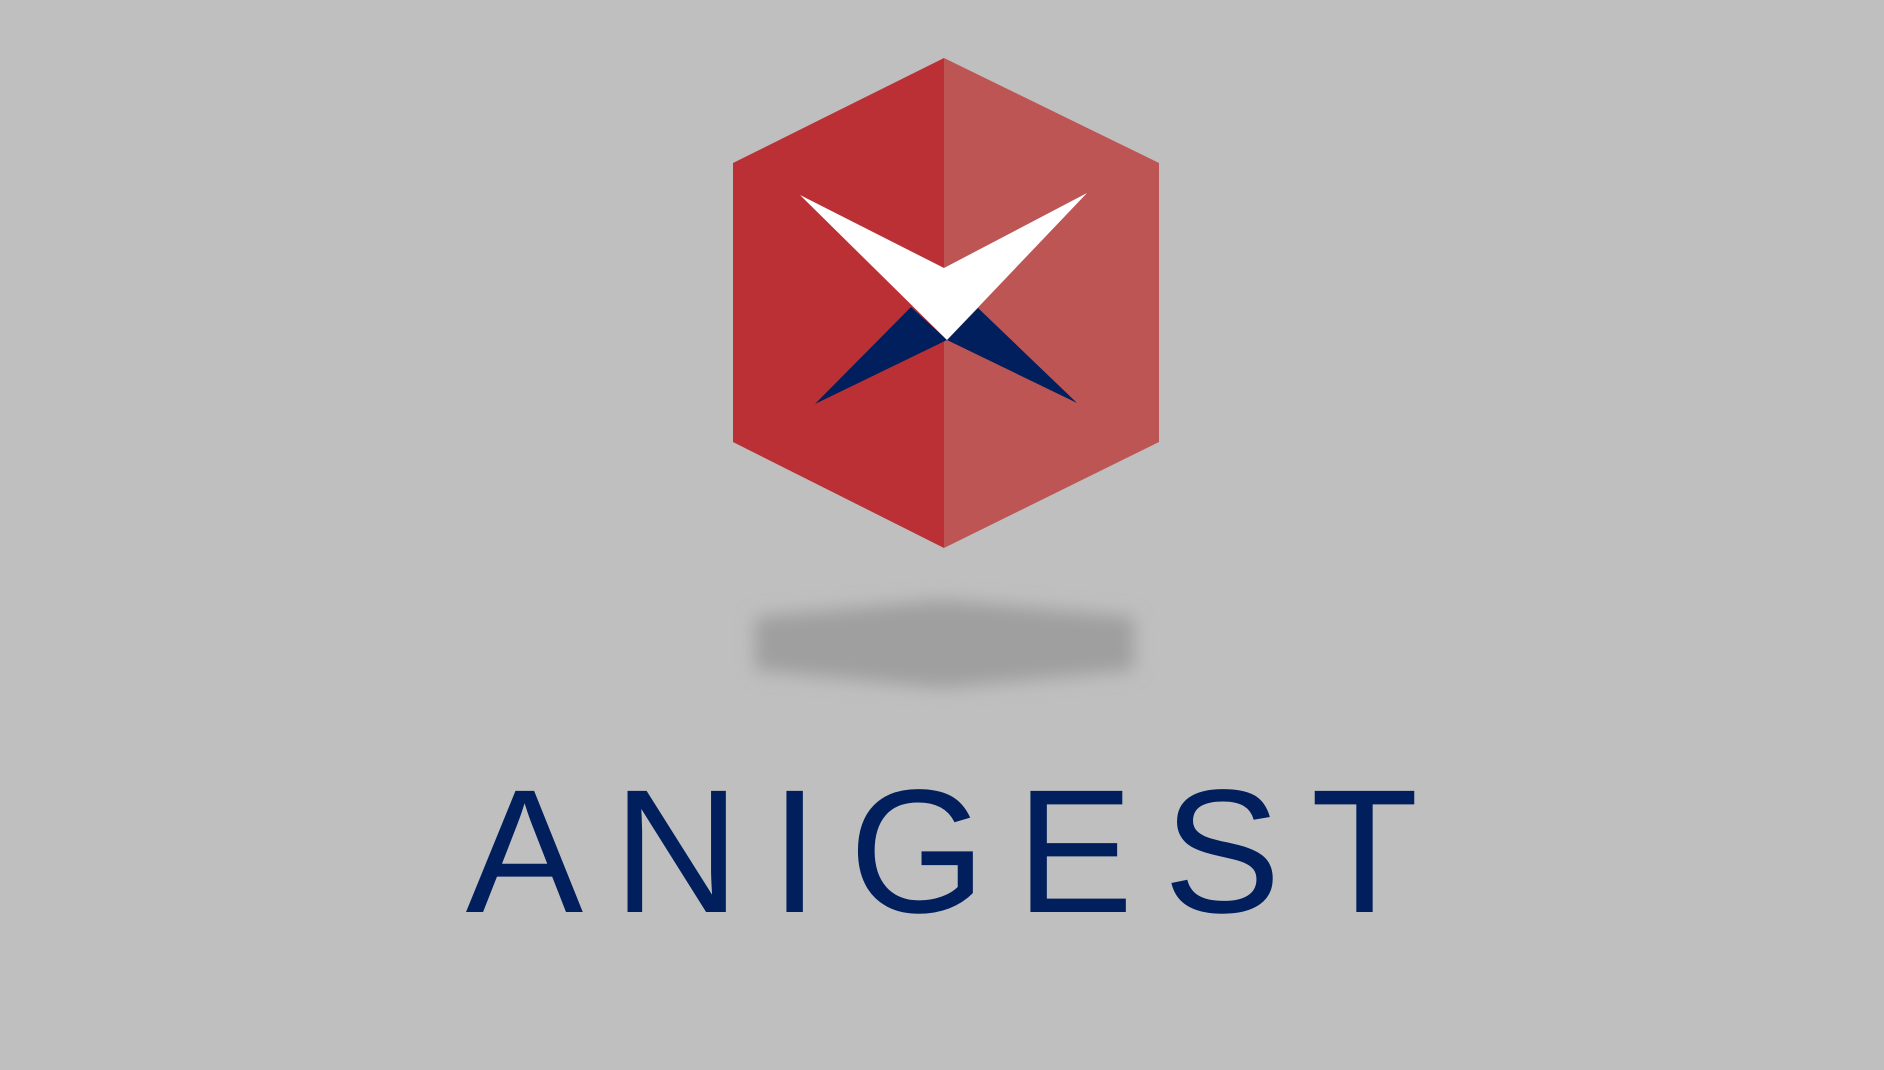 This screenshot has height=1070, width=1884. Describe the element at coordinates (943, 266) in the screenshot. I see `chevron-top-white` at that location.